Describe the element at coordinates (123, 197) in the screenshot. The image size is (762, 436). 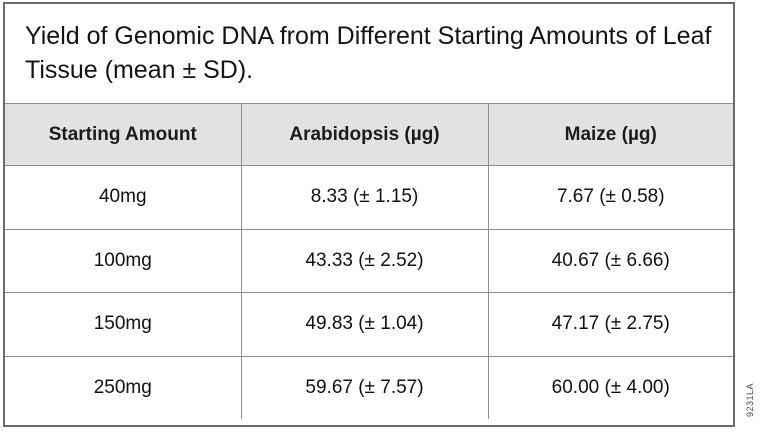
I see `cell-starting-amount: 40mg` at that location.